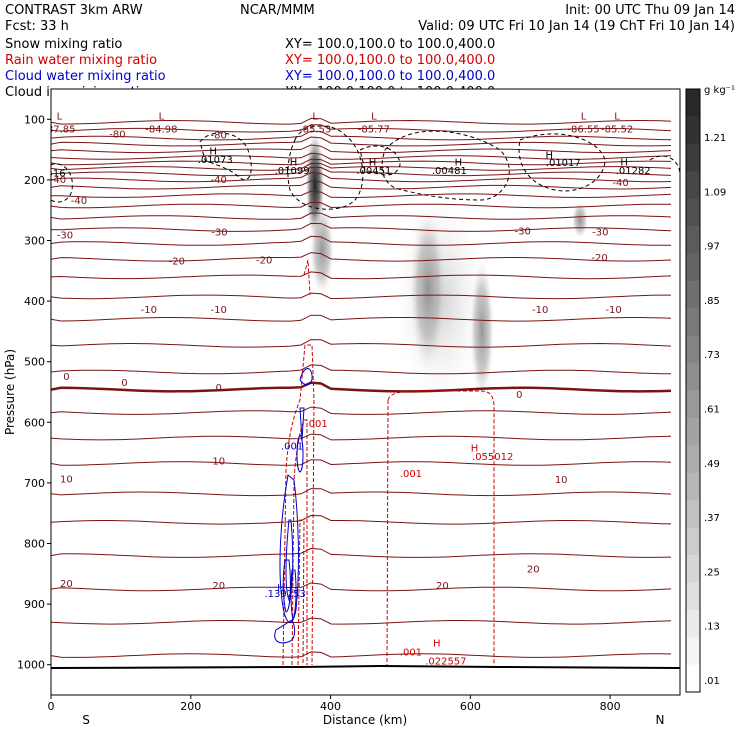 This screenshot has height=740, width=740. What do you see at coordinates (437, 644) in the screenshot?
I see `rain-label: H` at bounding box center [437, 644].